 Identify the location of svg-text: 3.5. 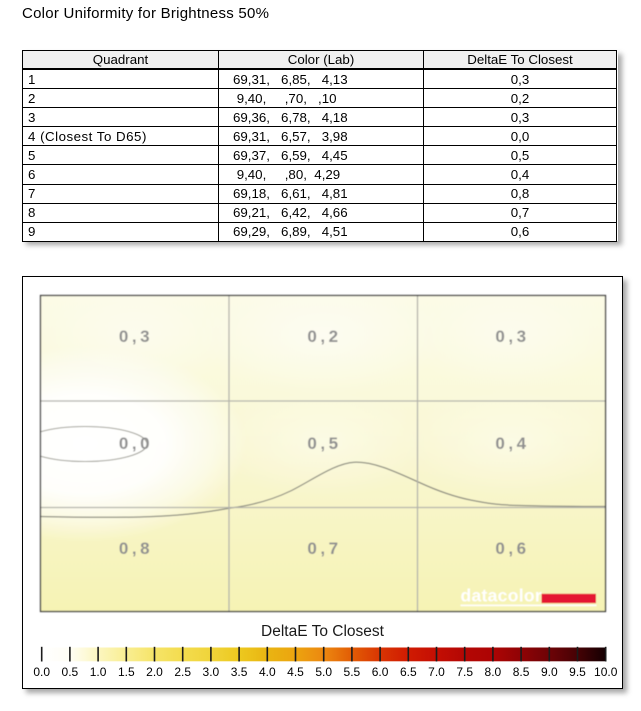
(239, 672).